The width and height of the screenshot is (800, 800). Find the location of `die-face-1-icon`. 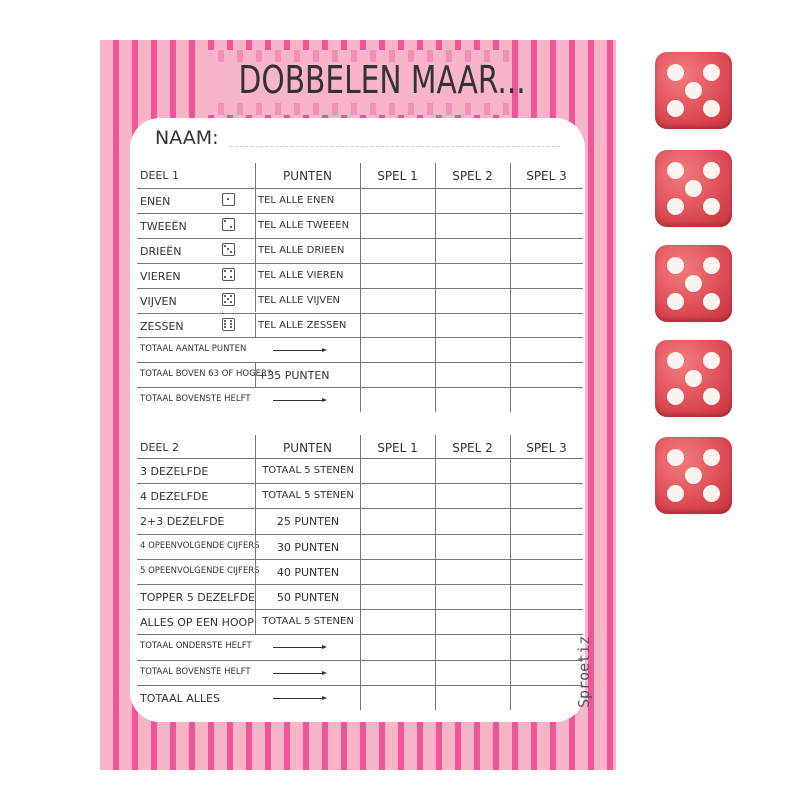

die-face-1-icon is located at coordinates (228, 199).